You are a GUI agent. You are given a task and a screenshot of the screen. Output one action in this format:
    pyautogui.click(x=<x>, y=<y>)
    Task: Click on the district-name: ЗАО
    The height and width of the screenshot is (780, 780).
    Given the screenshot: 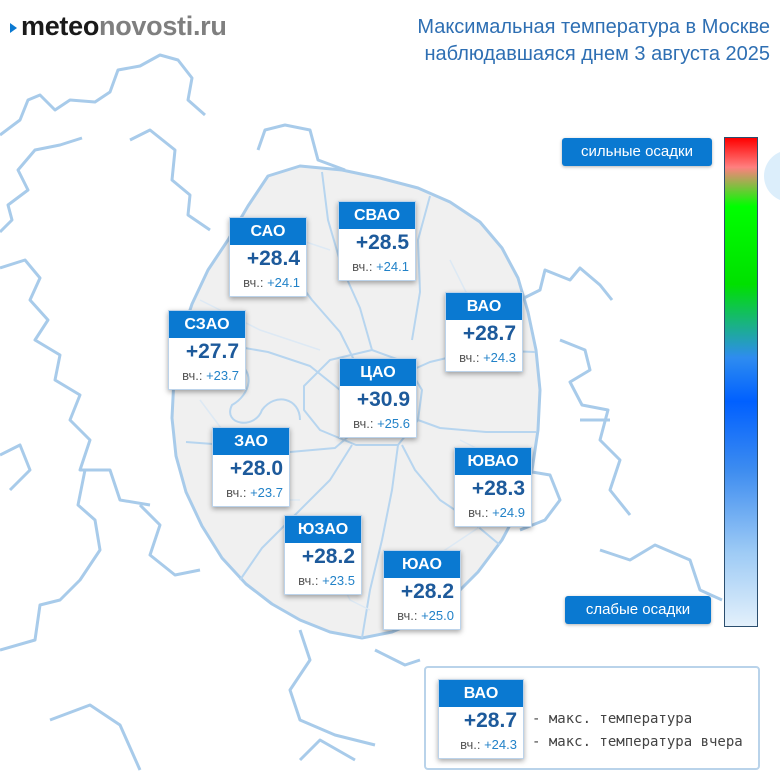 What is the action you would take?
    pyautogui.click(x=251, y=441)
    